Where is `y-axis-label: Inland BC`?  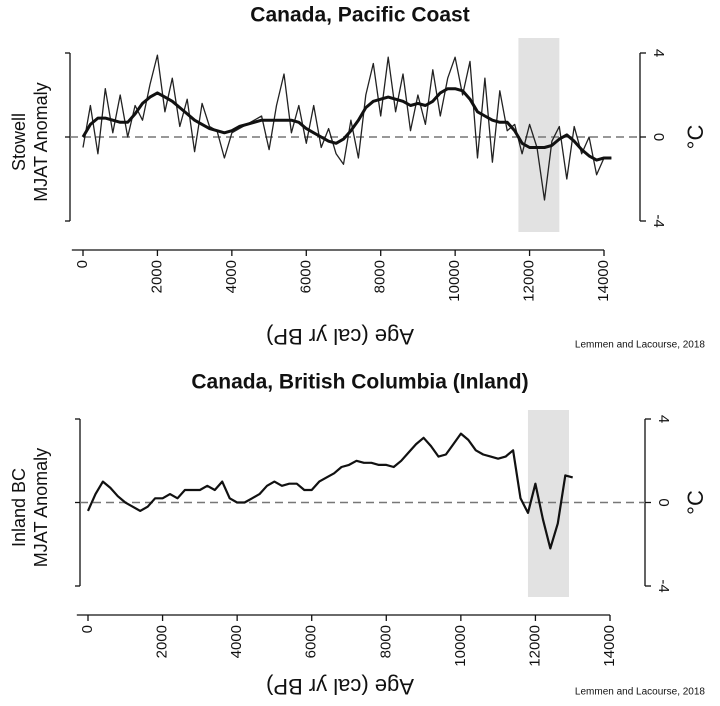
y-axis-label: Inland BC is located at coordinates (19, 507).